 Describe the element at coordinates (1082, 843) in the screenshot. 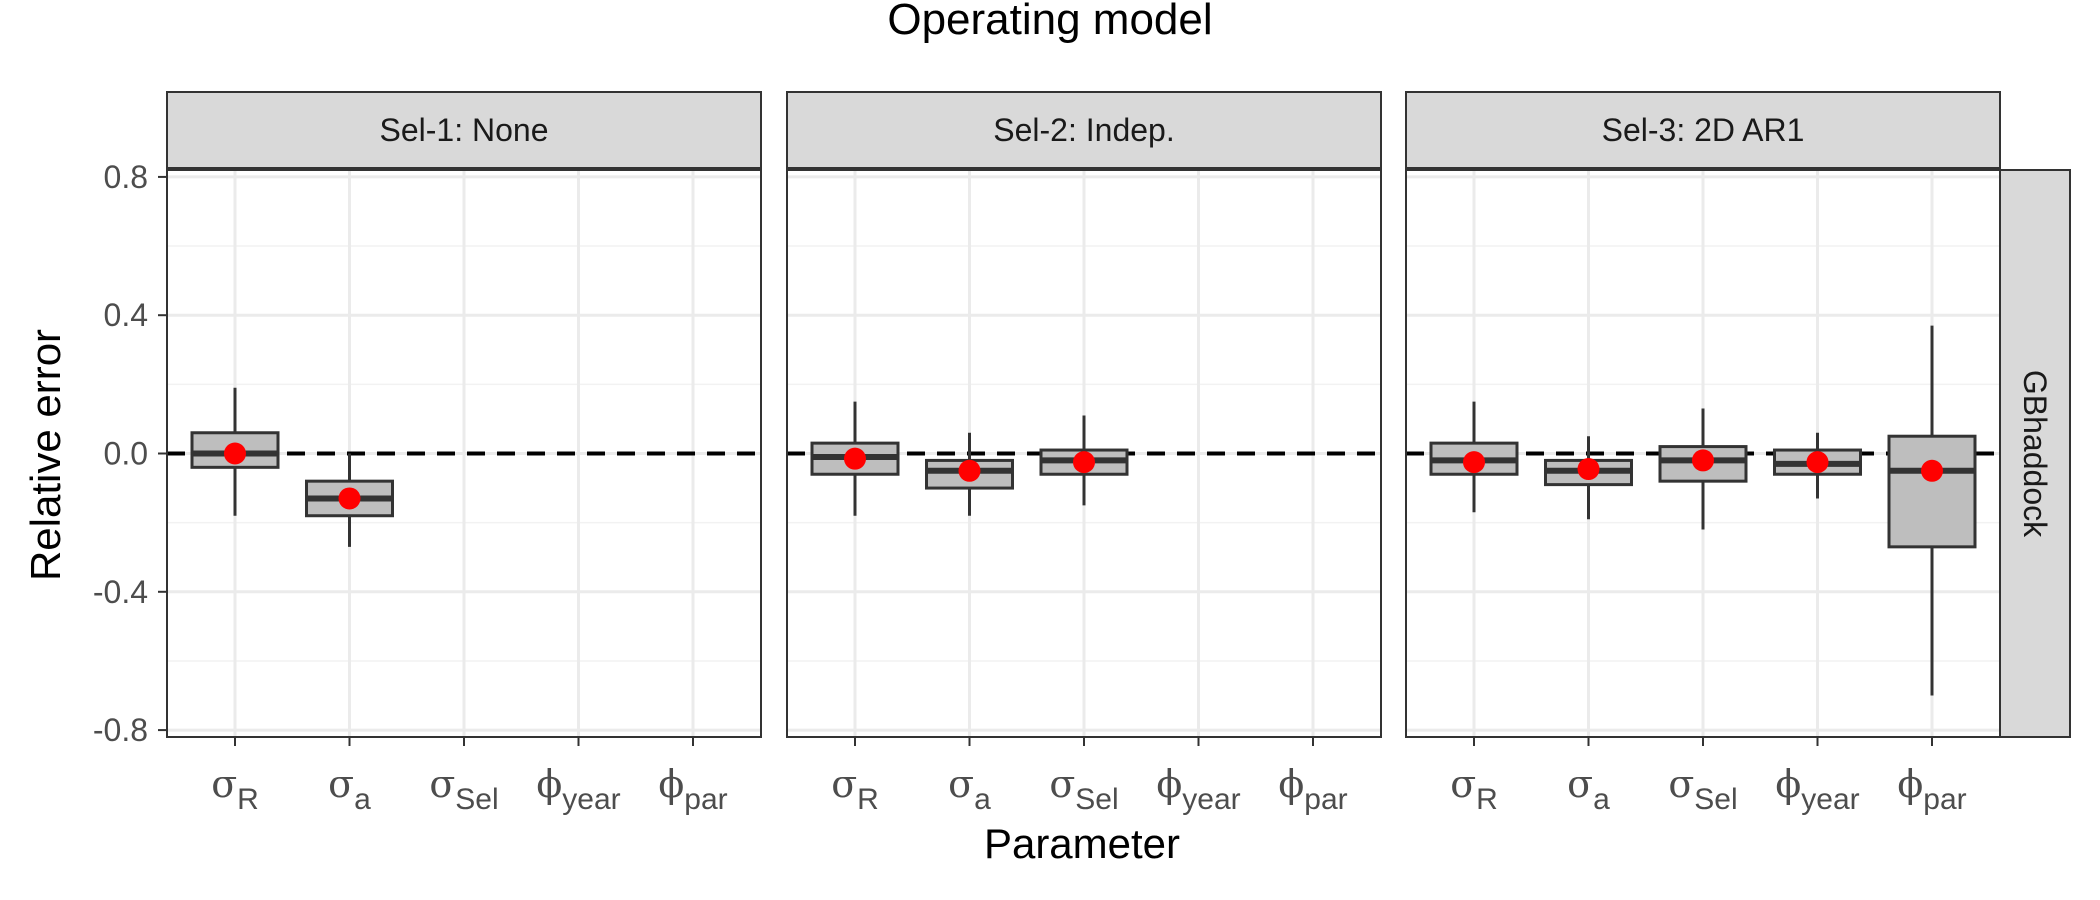

I see `x-axis-title: Parameter` at that location.